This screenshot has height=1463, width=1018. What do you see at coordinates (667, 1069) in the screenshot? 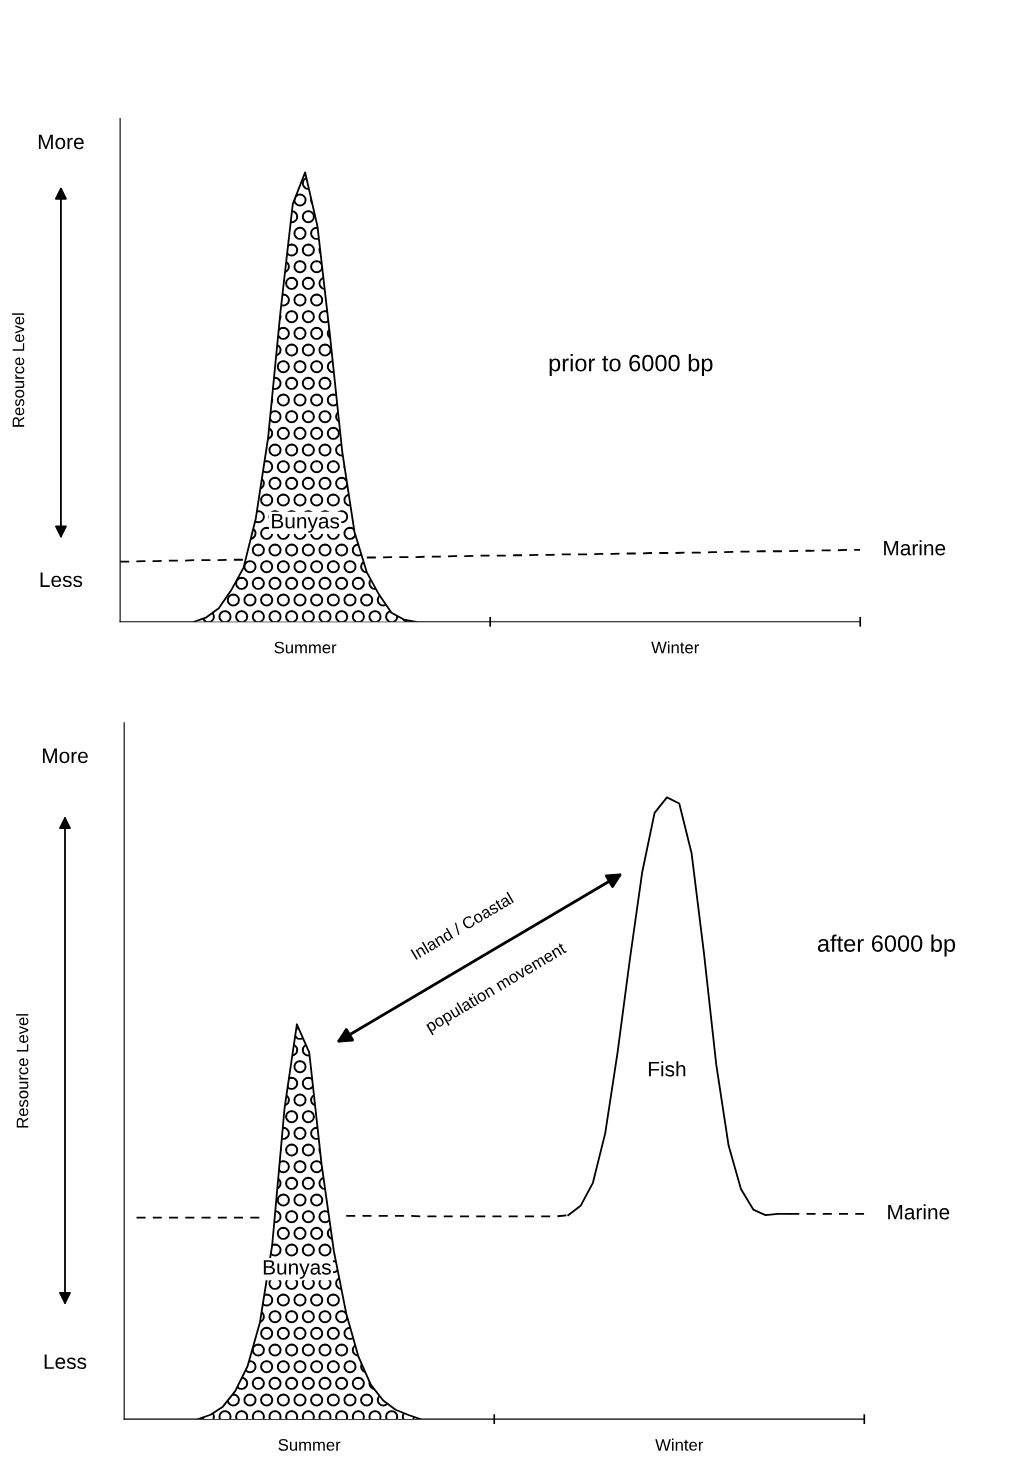
I see `series-label: Fish` at bounding box center [667, 1069].